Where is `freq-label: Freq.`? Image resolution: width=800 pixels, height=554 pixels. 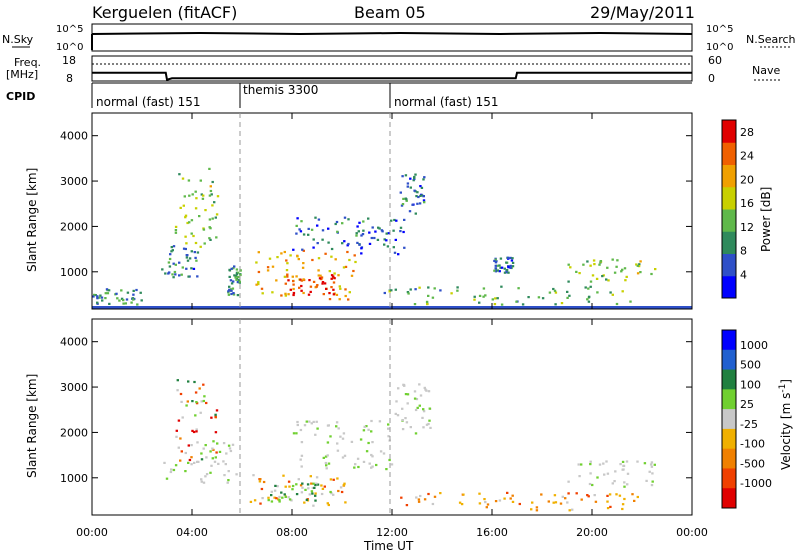
freq-label: Freq. is located at coordinates (27, 62).